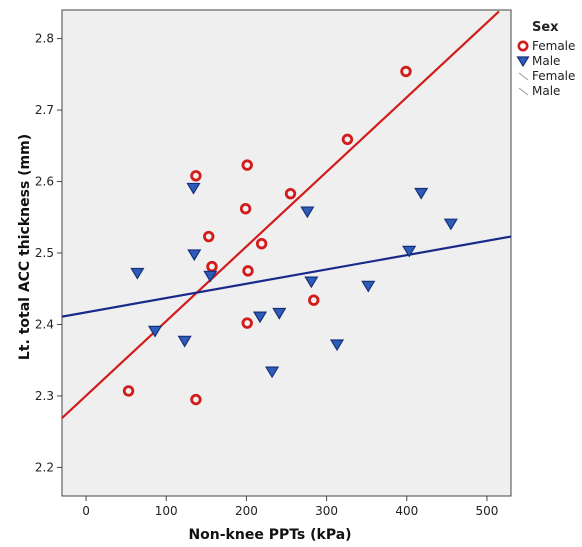  What do you see at coordinates (44, 324) in the screenshot?
I see `y-tick-label: 2.4` at bounding box center [44, 324].